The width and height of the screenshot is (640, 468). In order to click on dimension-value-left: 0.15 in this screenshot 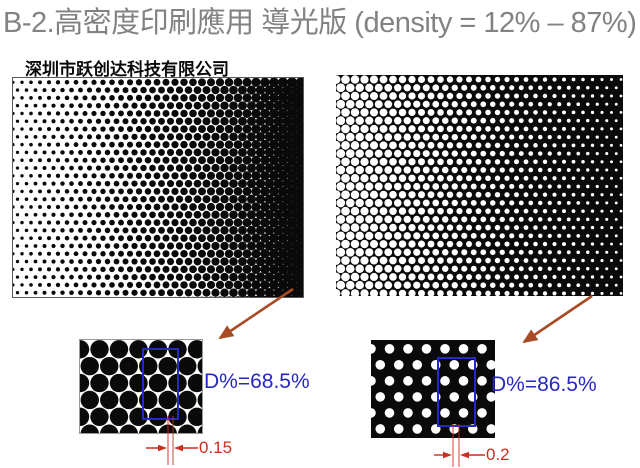, I will do `click(216, 447)`.